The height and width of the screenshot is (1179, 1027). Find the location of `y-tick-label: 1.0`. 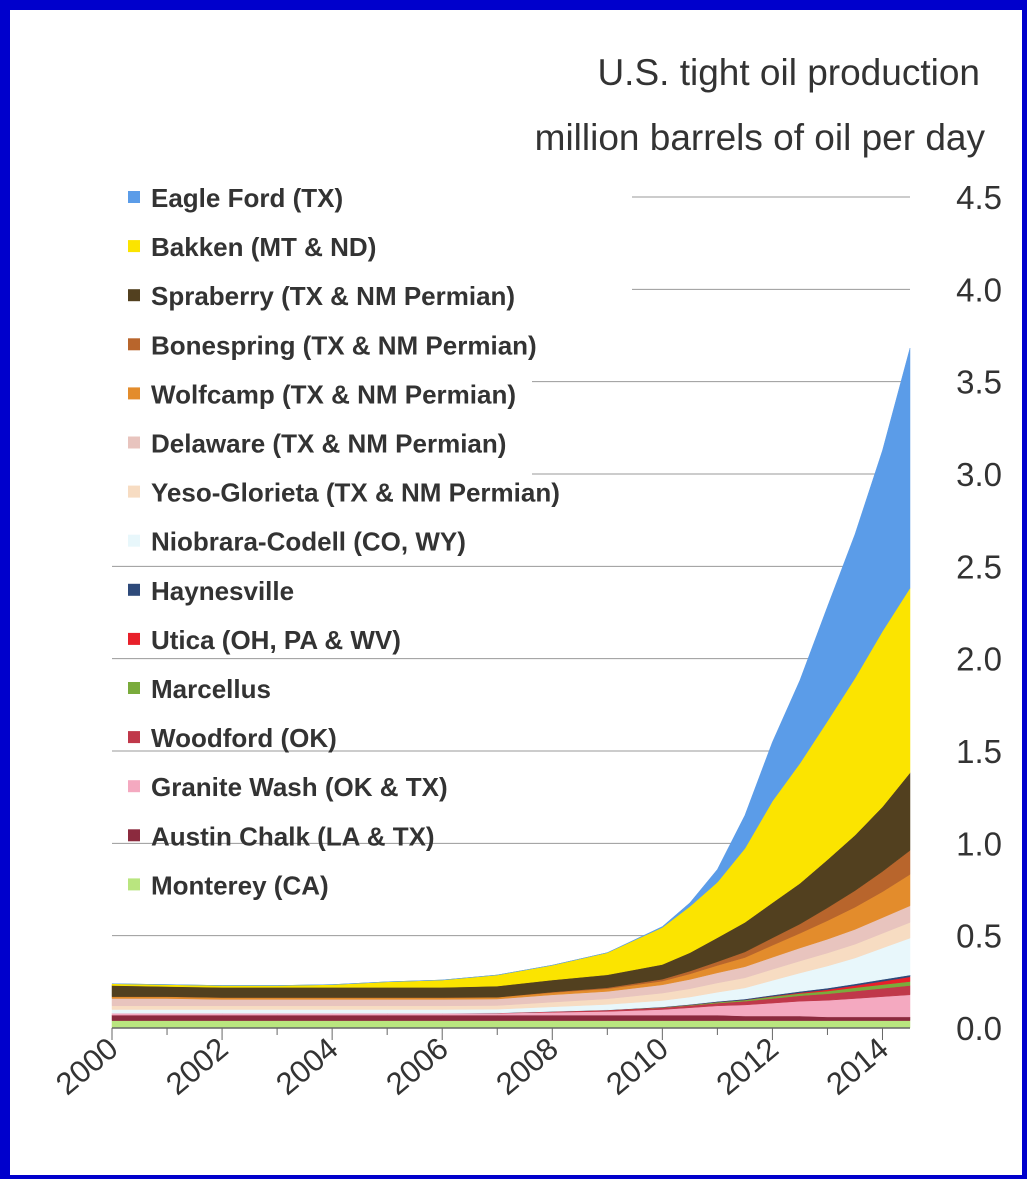

y-tick-label: 1.0 is located at coordinates (979, 843).